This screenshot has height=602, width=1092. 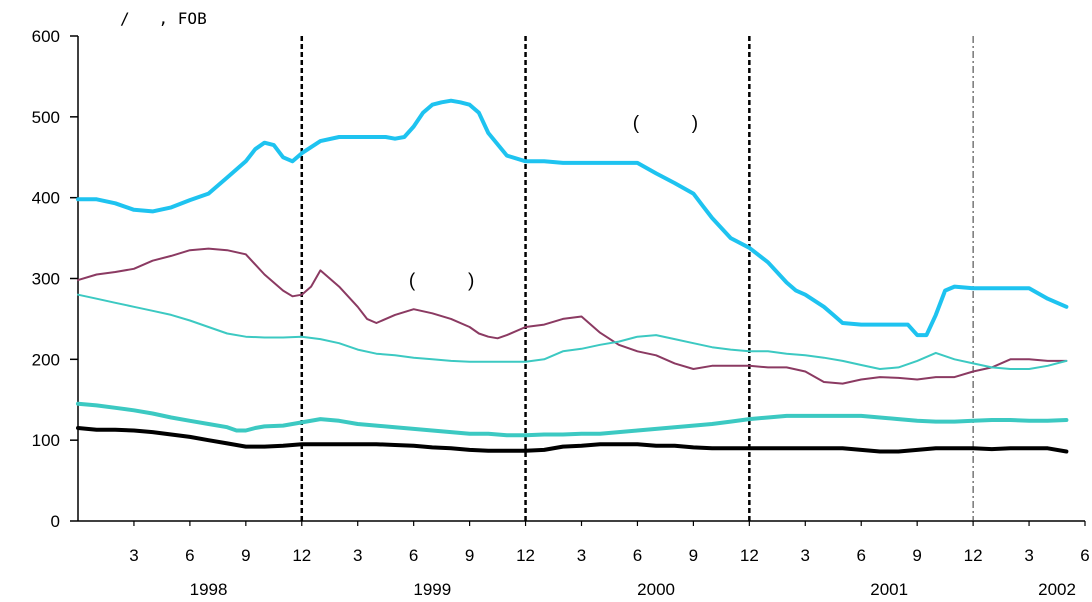 What do you see at coordinates (46, 36) in the screenshot?
I see `y-tick-label: 600` at bounding box center [46, 36].